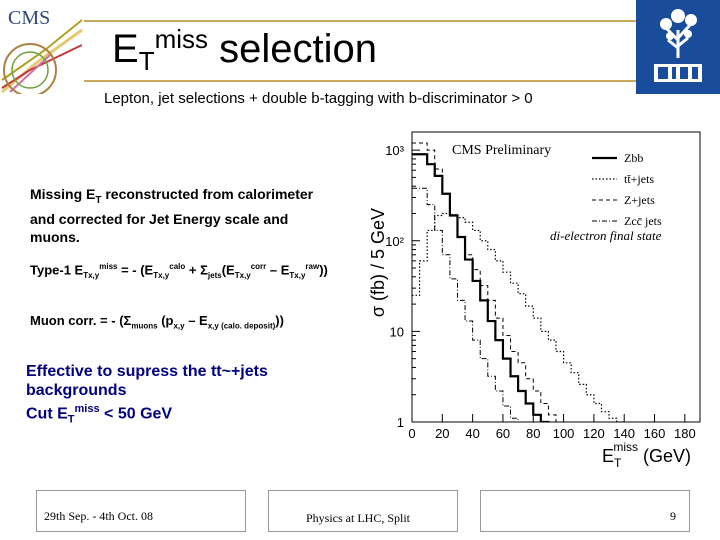  I want to click on x-tick-label: 40, so click(472, 433).